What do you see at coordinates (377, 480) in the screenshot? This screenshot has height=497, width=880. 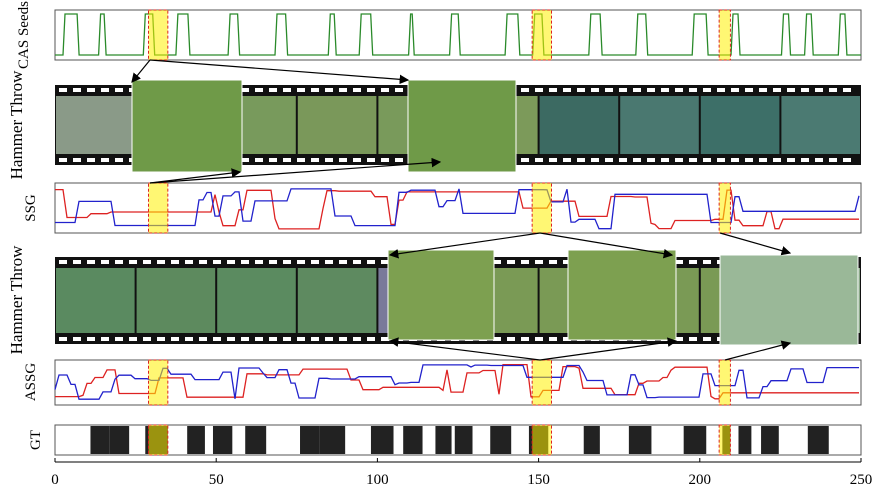 I see `x-tick-label: 100` at bounding box center [377, 480].